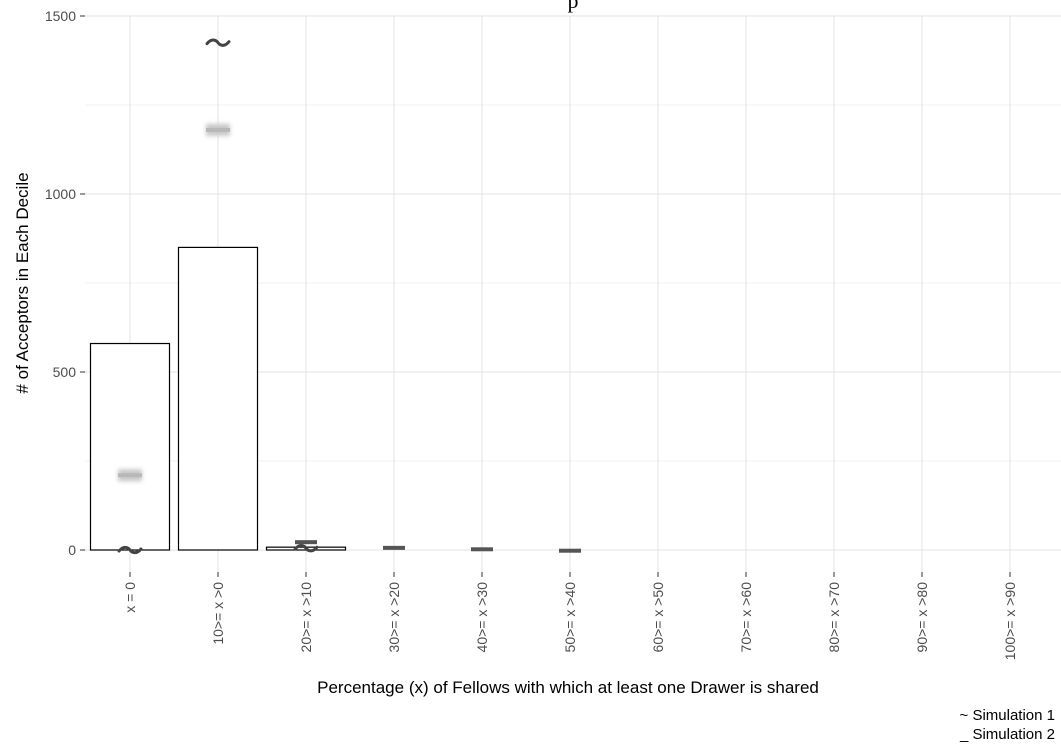 Image resolution: width=1061 pixels, height=749 pixels. Describe the element at coordinates (1007, 725) in the screenshot. I see `legend: ~ Simulation 1 _ Simulation 2` at that location.